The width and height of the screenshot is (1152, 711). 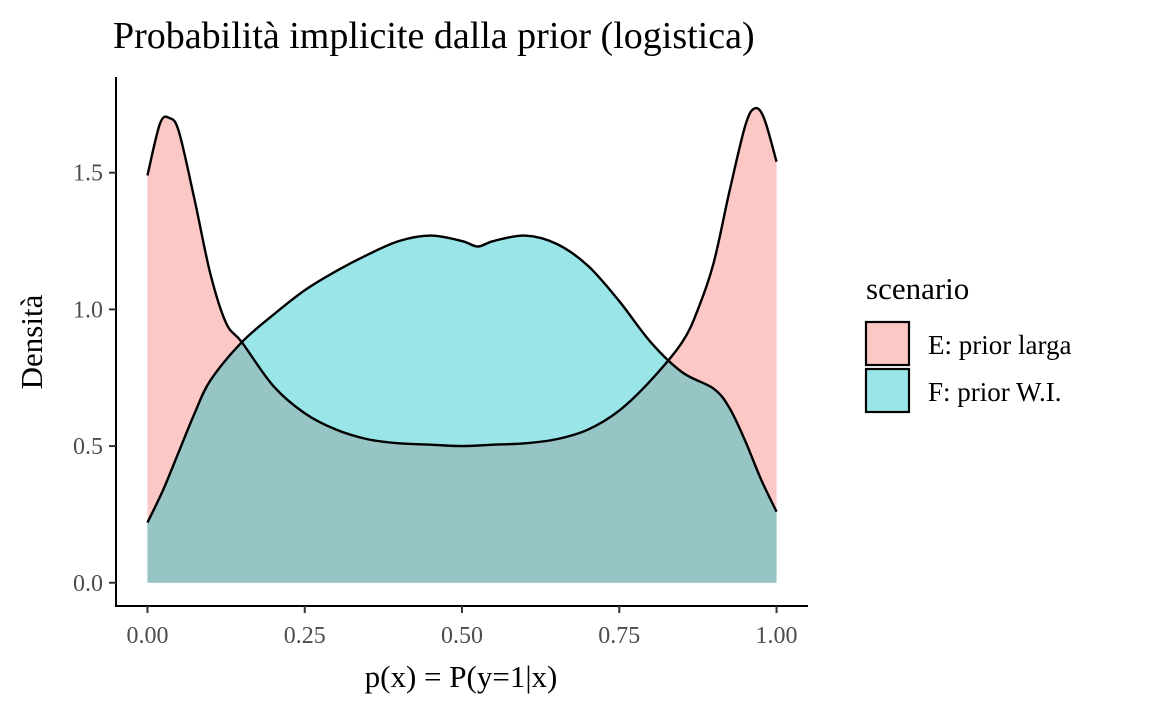 I want to click on x-tick-label: 0.75, so click(x=619, y=636).